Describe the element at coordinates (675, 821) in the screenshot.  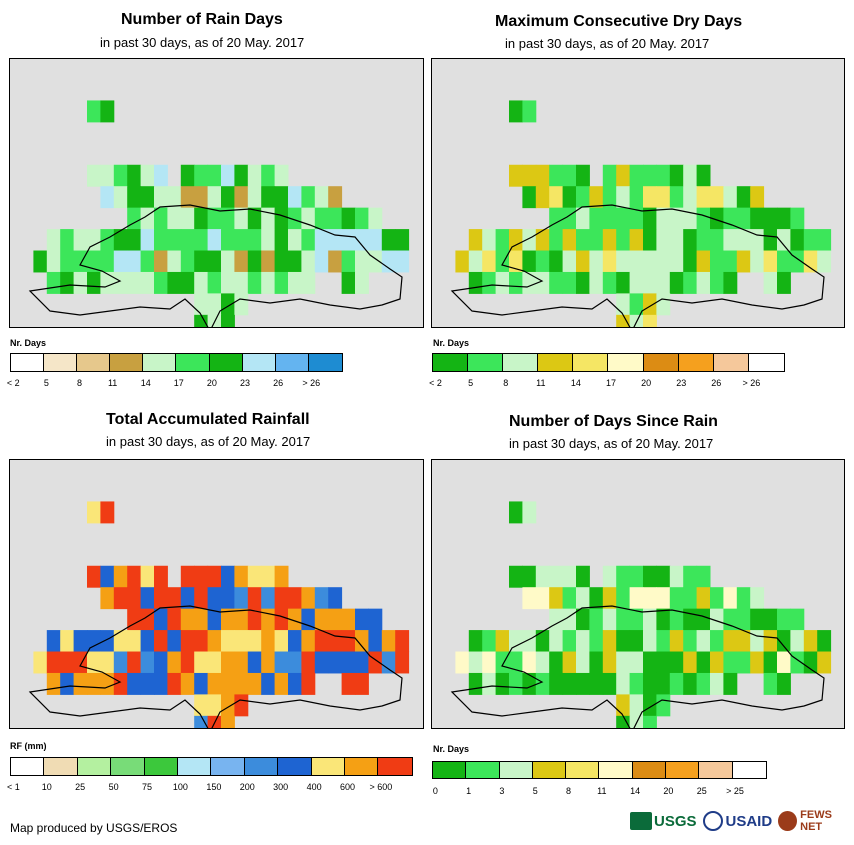
I see `usgs-logo-text: USGS` at that location.